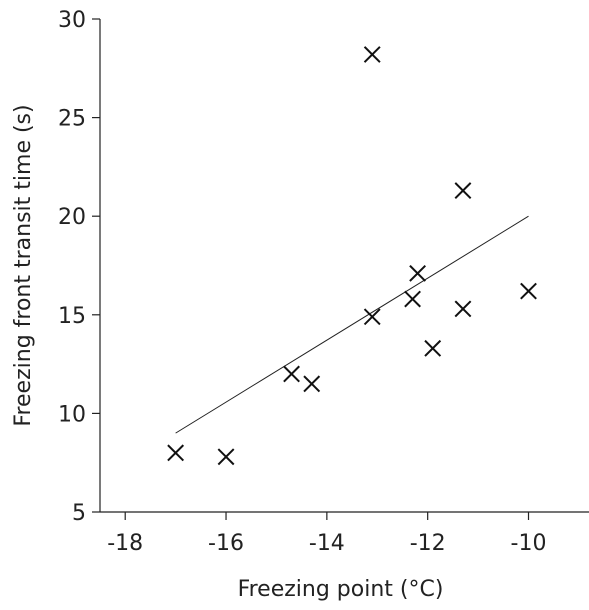  What do you see at coordinates (72, 316) in the screenshot?
I see `y-tick-label: 15` at bounding box center [72, 316].